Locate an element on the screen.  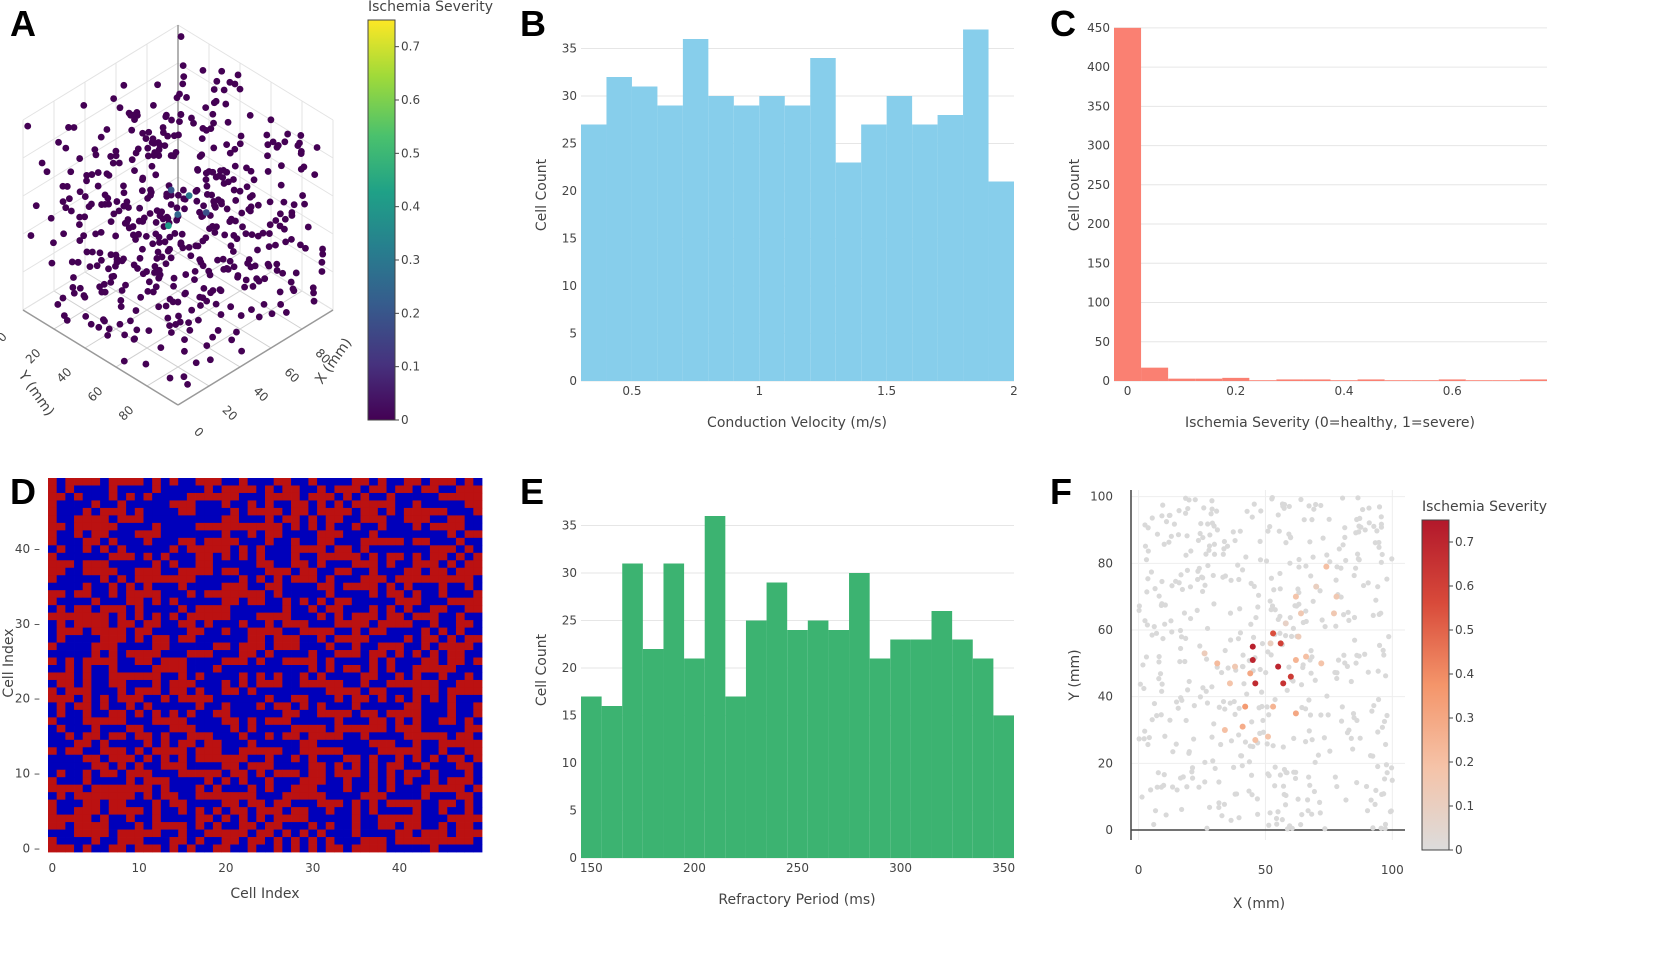
d-x-axis-title: Cell Index is located at coordinates (264, 894).